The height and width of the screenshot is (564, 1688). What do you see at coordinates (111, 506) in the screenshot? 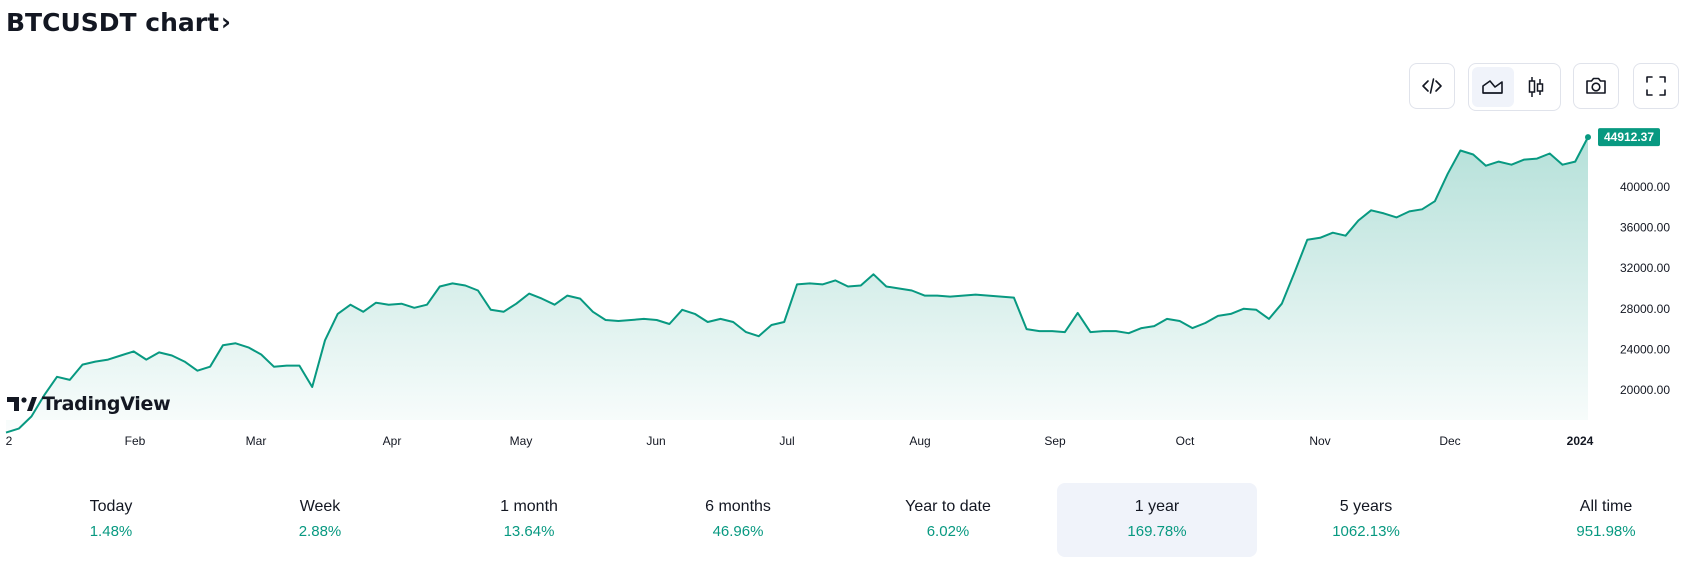
I see `period-label: Today` at bounding box center [111, 506].